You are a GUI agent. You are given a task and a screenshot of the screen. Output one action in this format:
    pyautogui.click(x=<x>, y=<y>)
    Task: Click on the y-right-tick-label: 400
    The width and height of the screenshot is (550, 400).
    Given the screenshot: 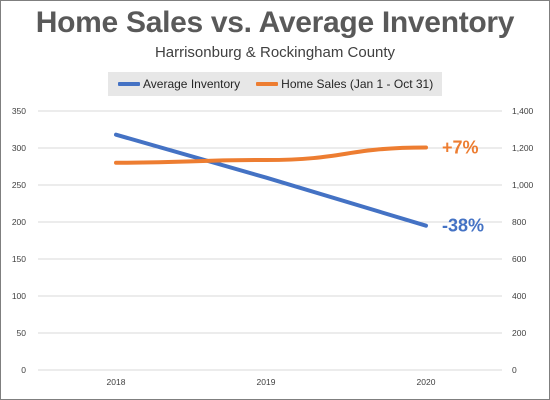 What is the action you would take?
    pyautogui.click(x=519, y=296)
    